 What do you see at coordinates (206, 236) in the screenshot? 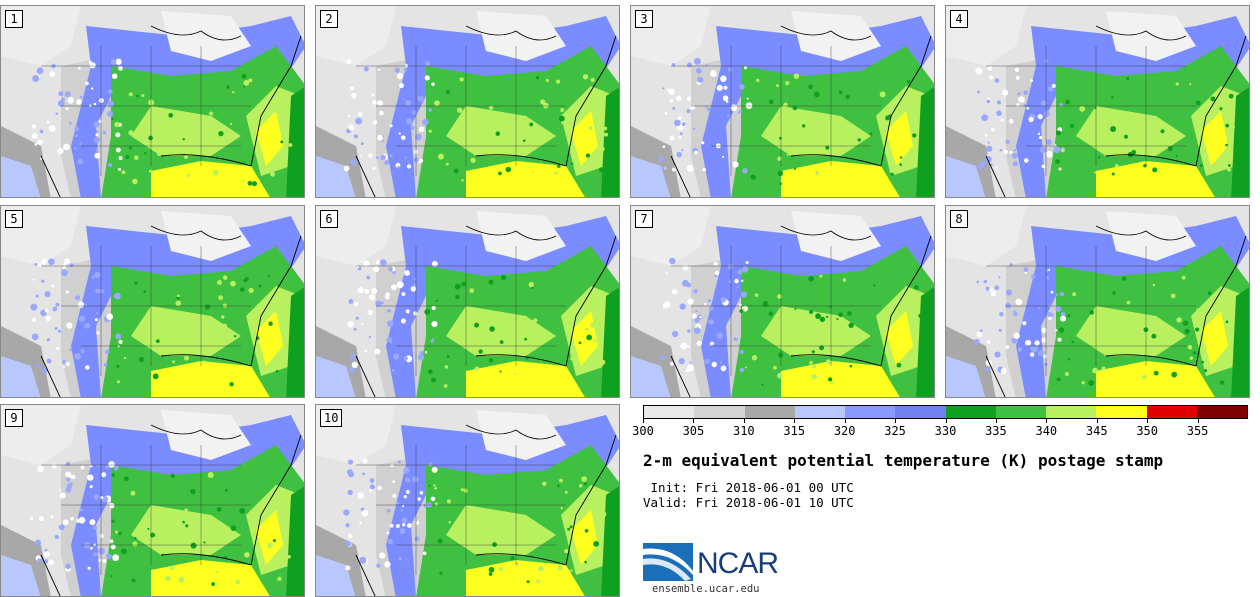
I see `canada-white` at bounding box center [206, 236].